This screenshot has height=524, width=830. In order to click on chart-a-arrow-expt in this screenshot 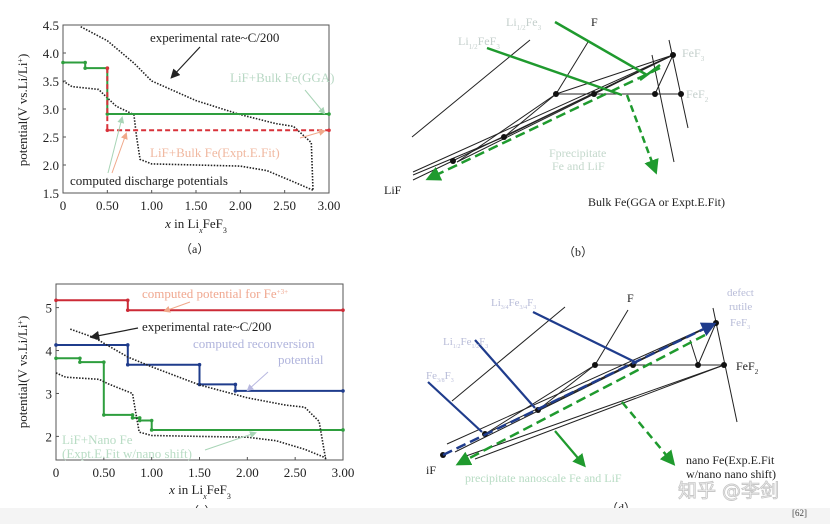, I will do `click(312, 134)`.